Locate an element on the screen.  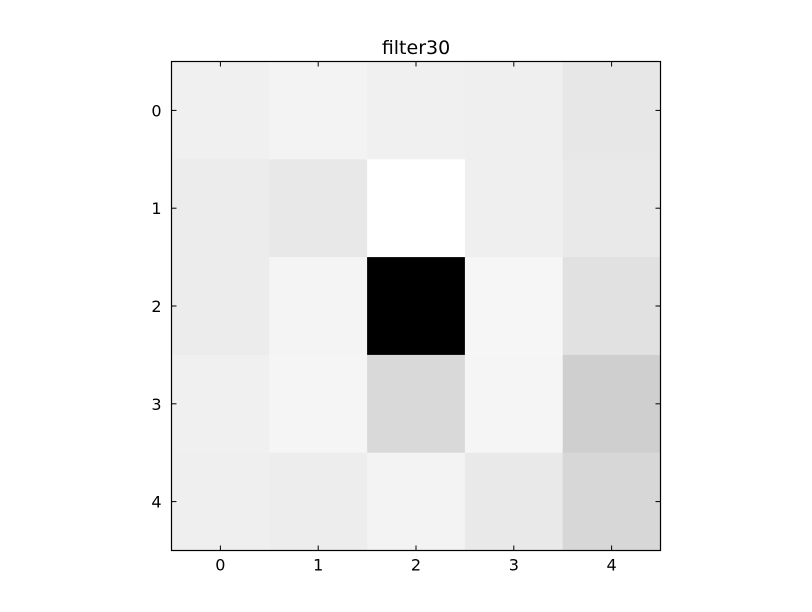
heatmap-cell-r4-c0 is located at coordinates (220, 502).